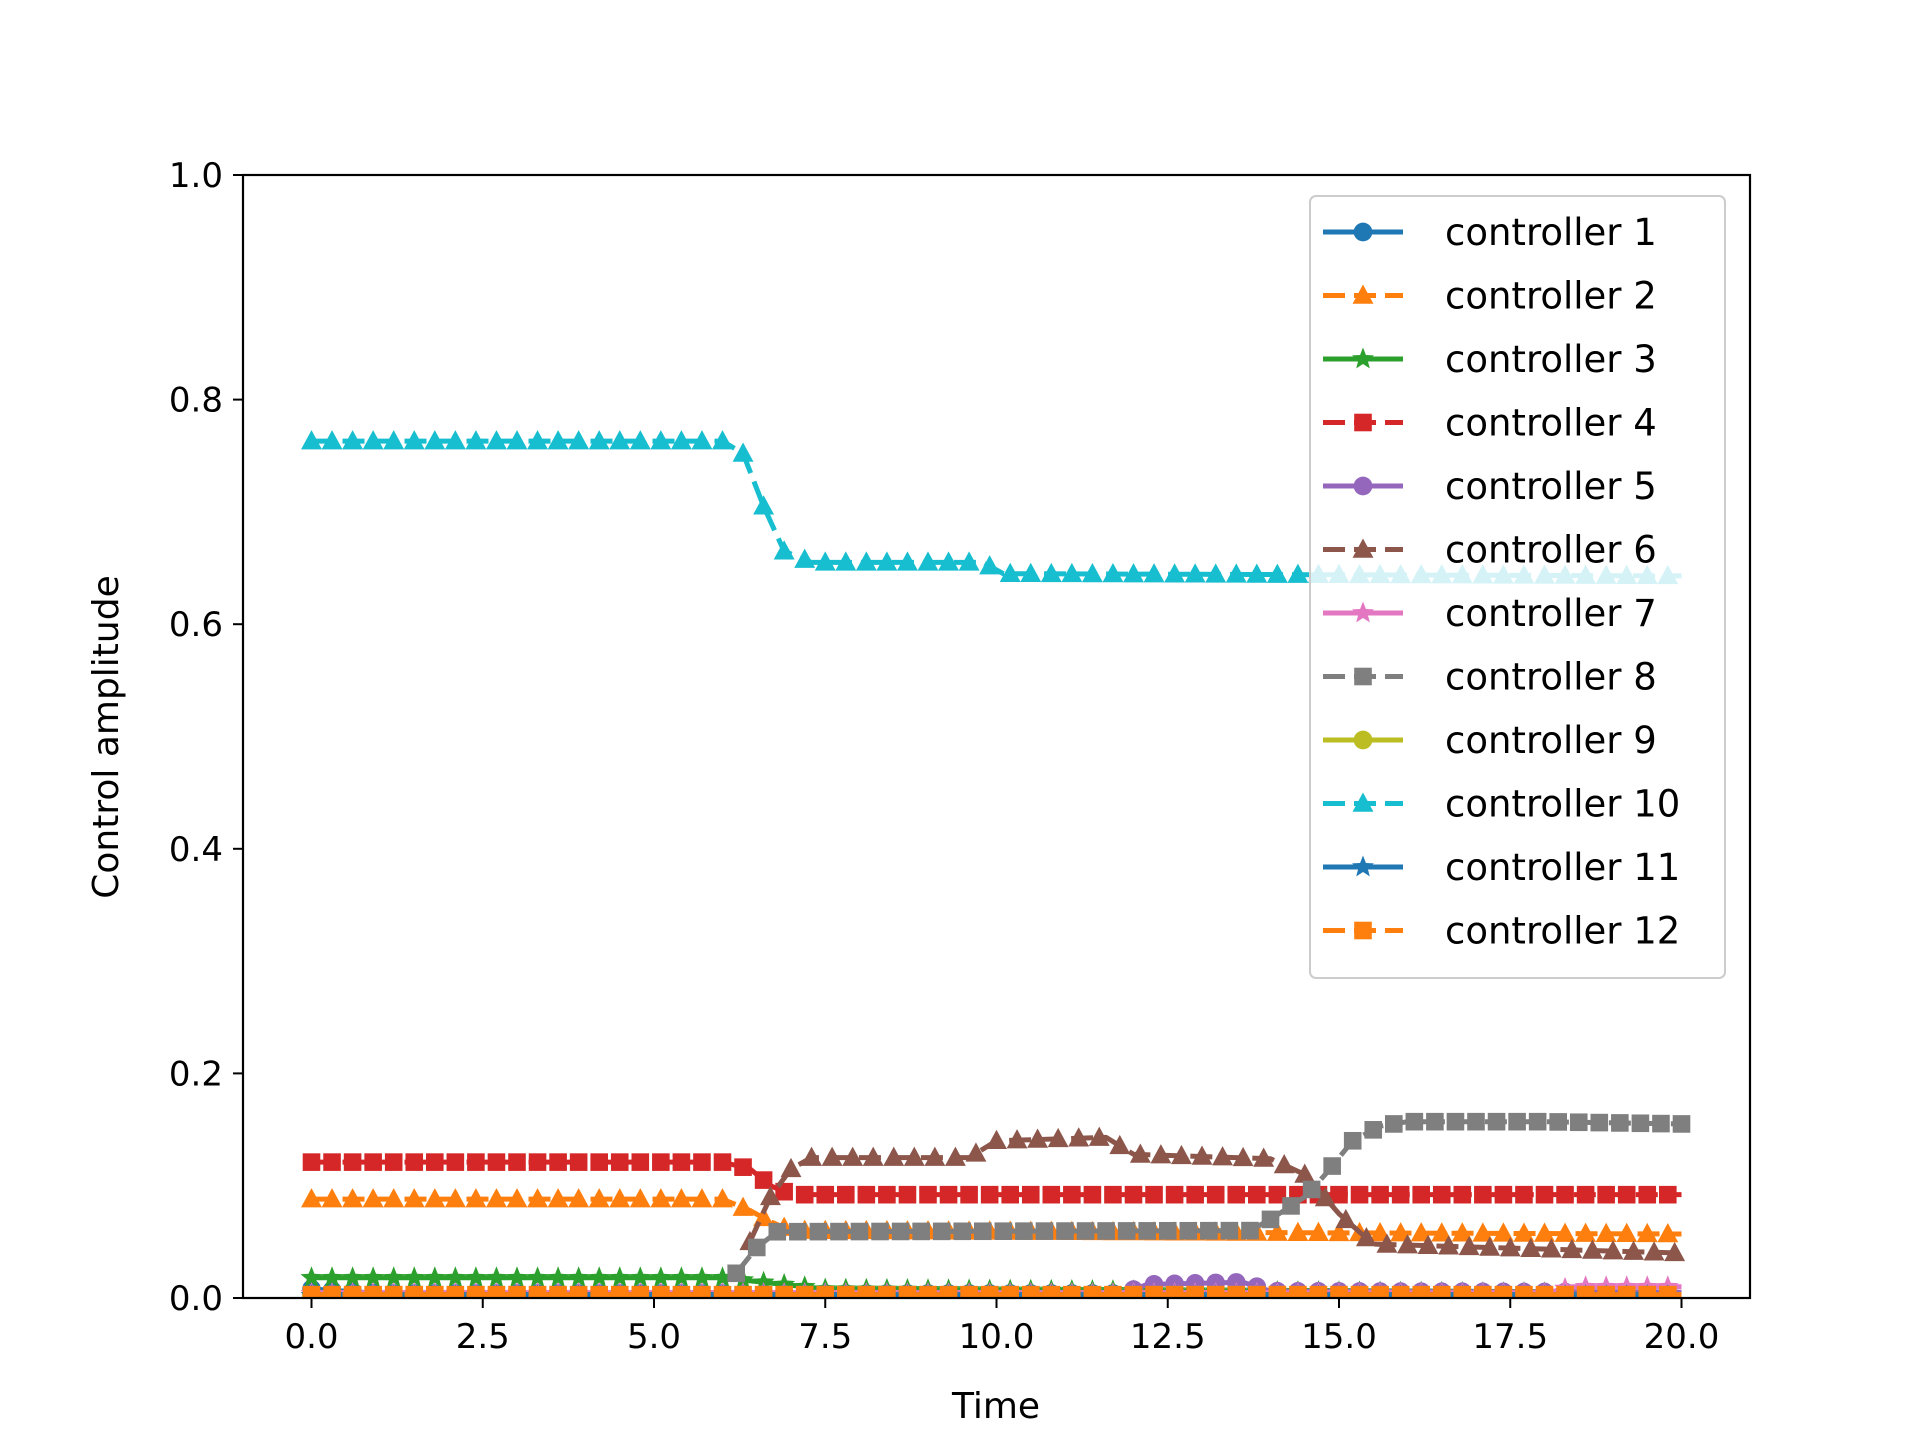 This screenshot has height=1440, width=1920. I want to click on x-tick-label: 0.0, so click(311, 1337).